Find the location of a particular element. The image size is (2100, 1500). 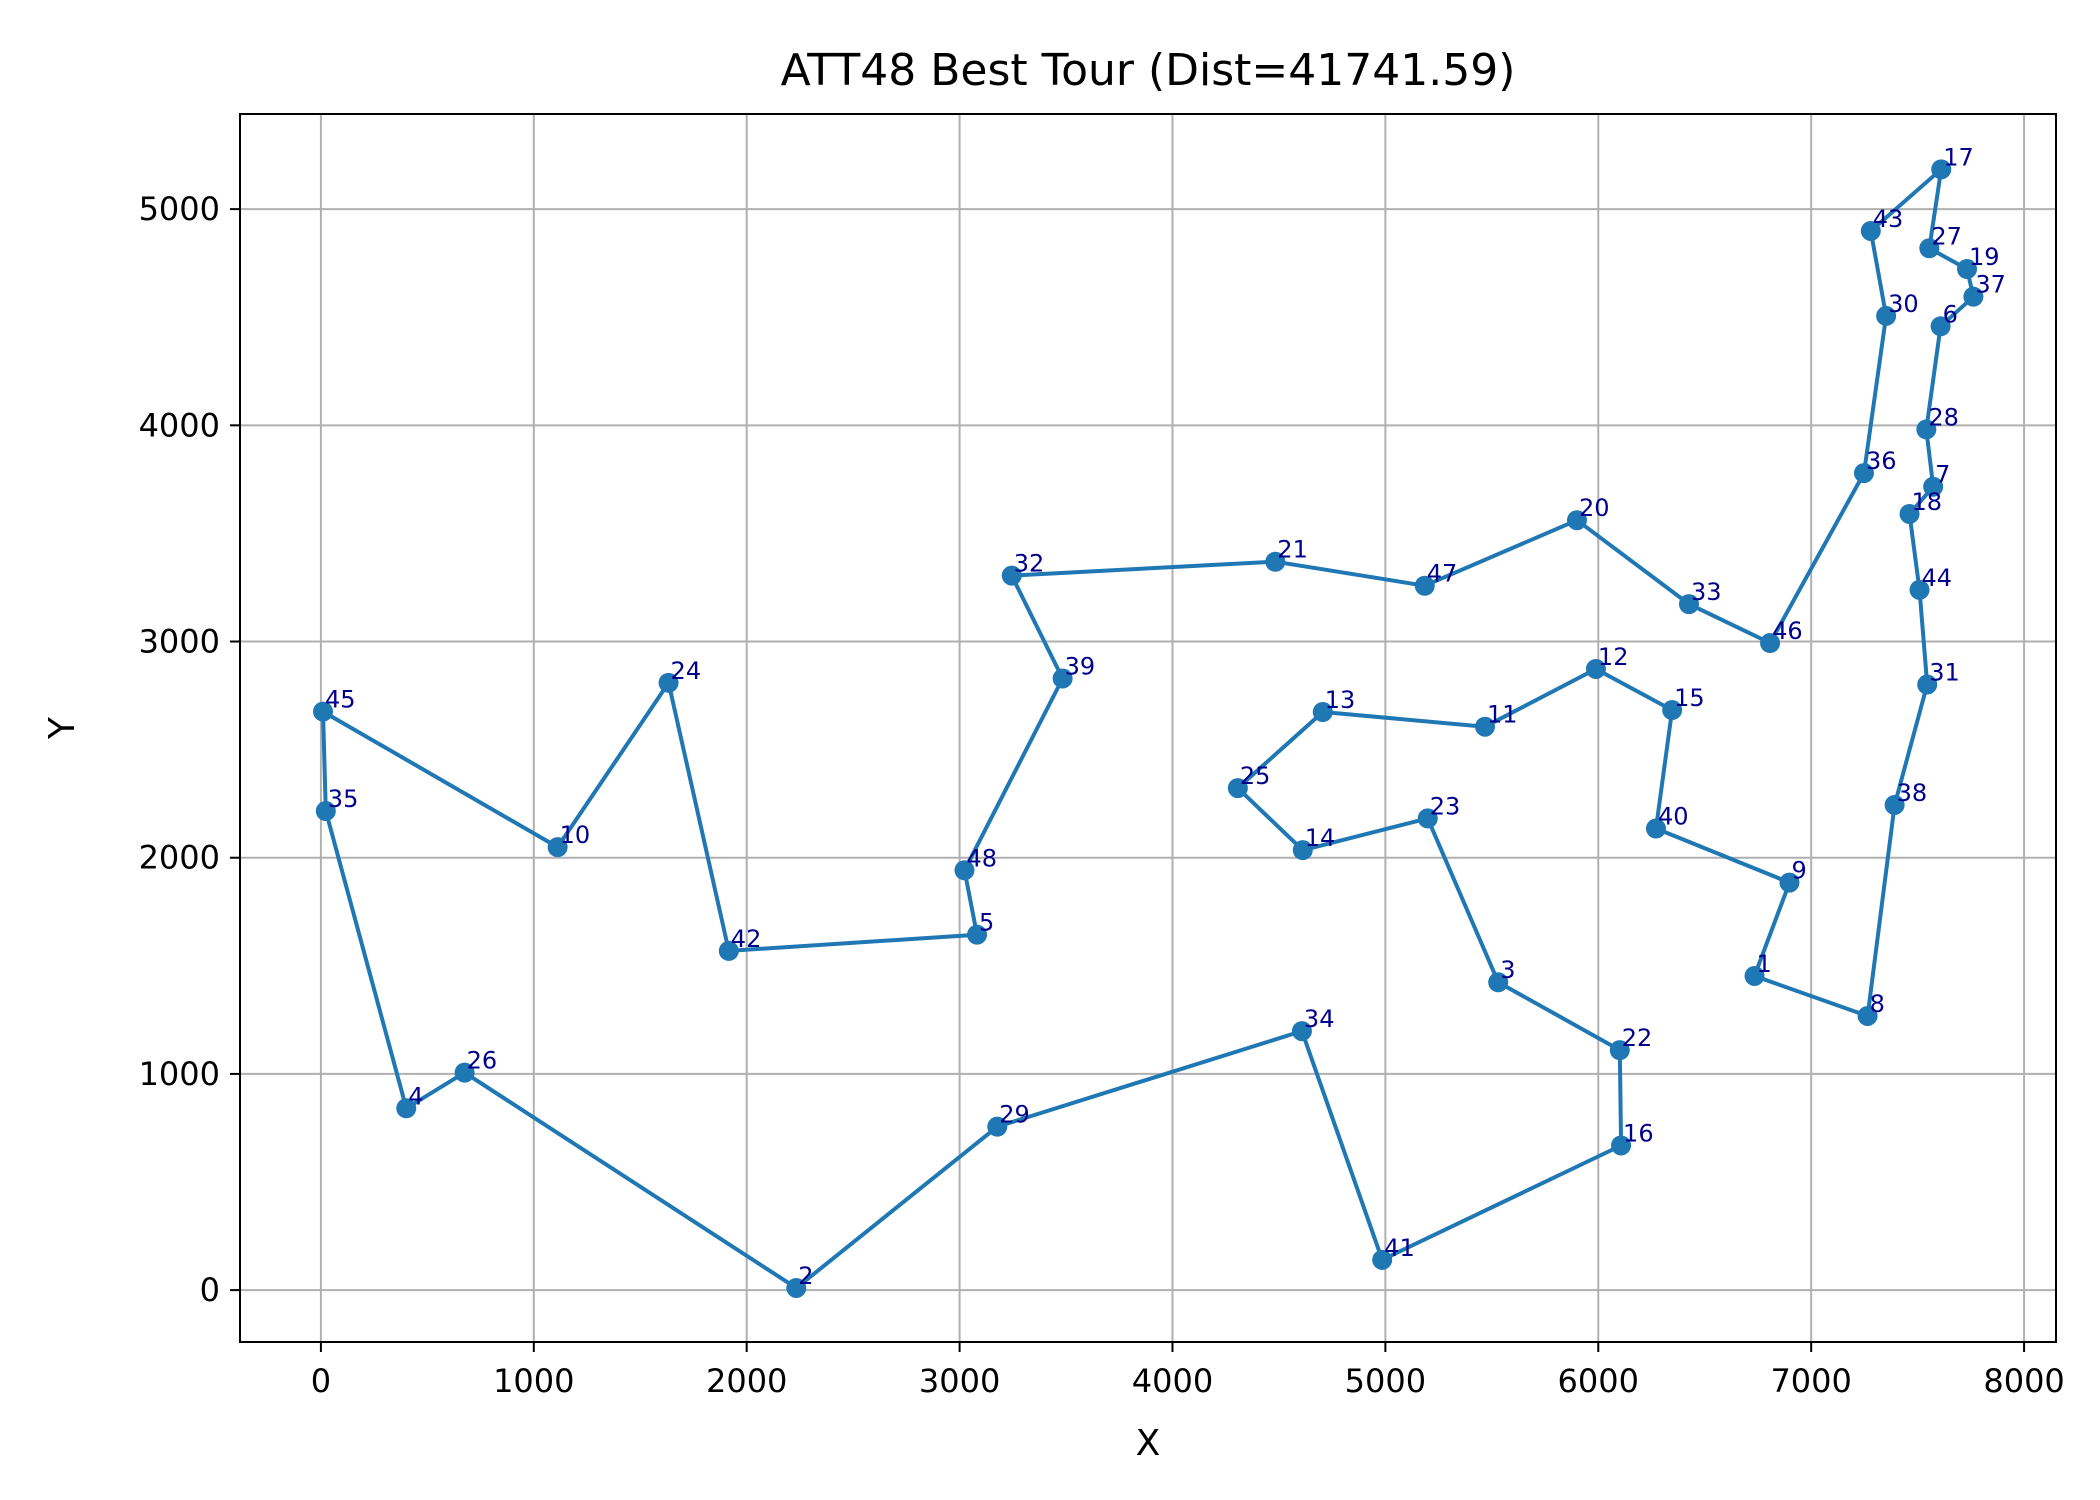

city-label-11: 11 is located at coordinates (1502, 715).